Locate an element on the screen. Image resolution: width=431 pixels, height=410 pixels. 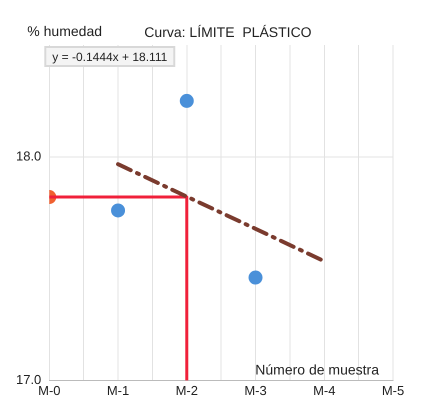
y-axis-title: % humedad is located at coordinates (64, 31).